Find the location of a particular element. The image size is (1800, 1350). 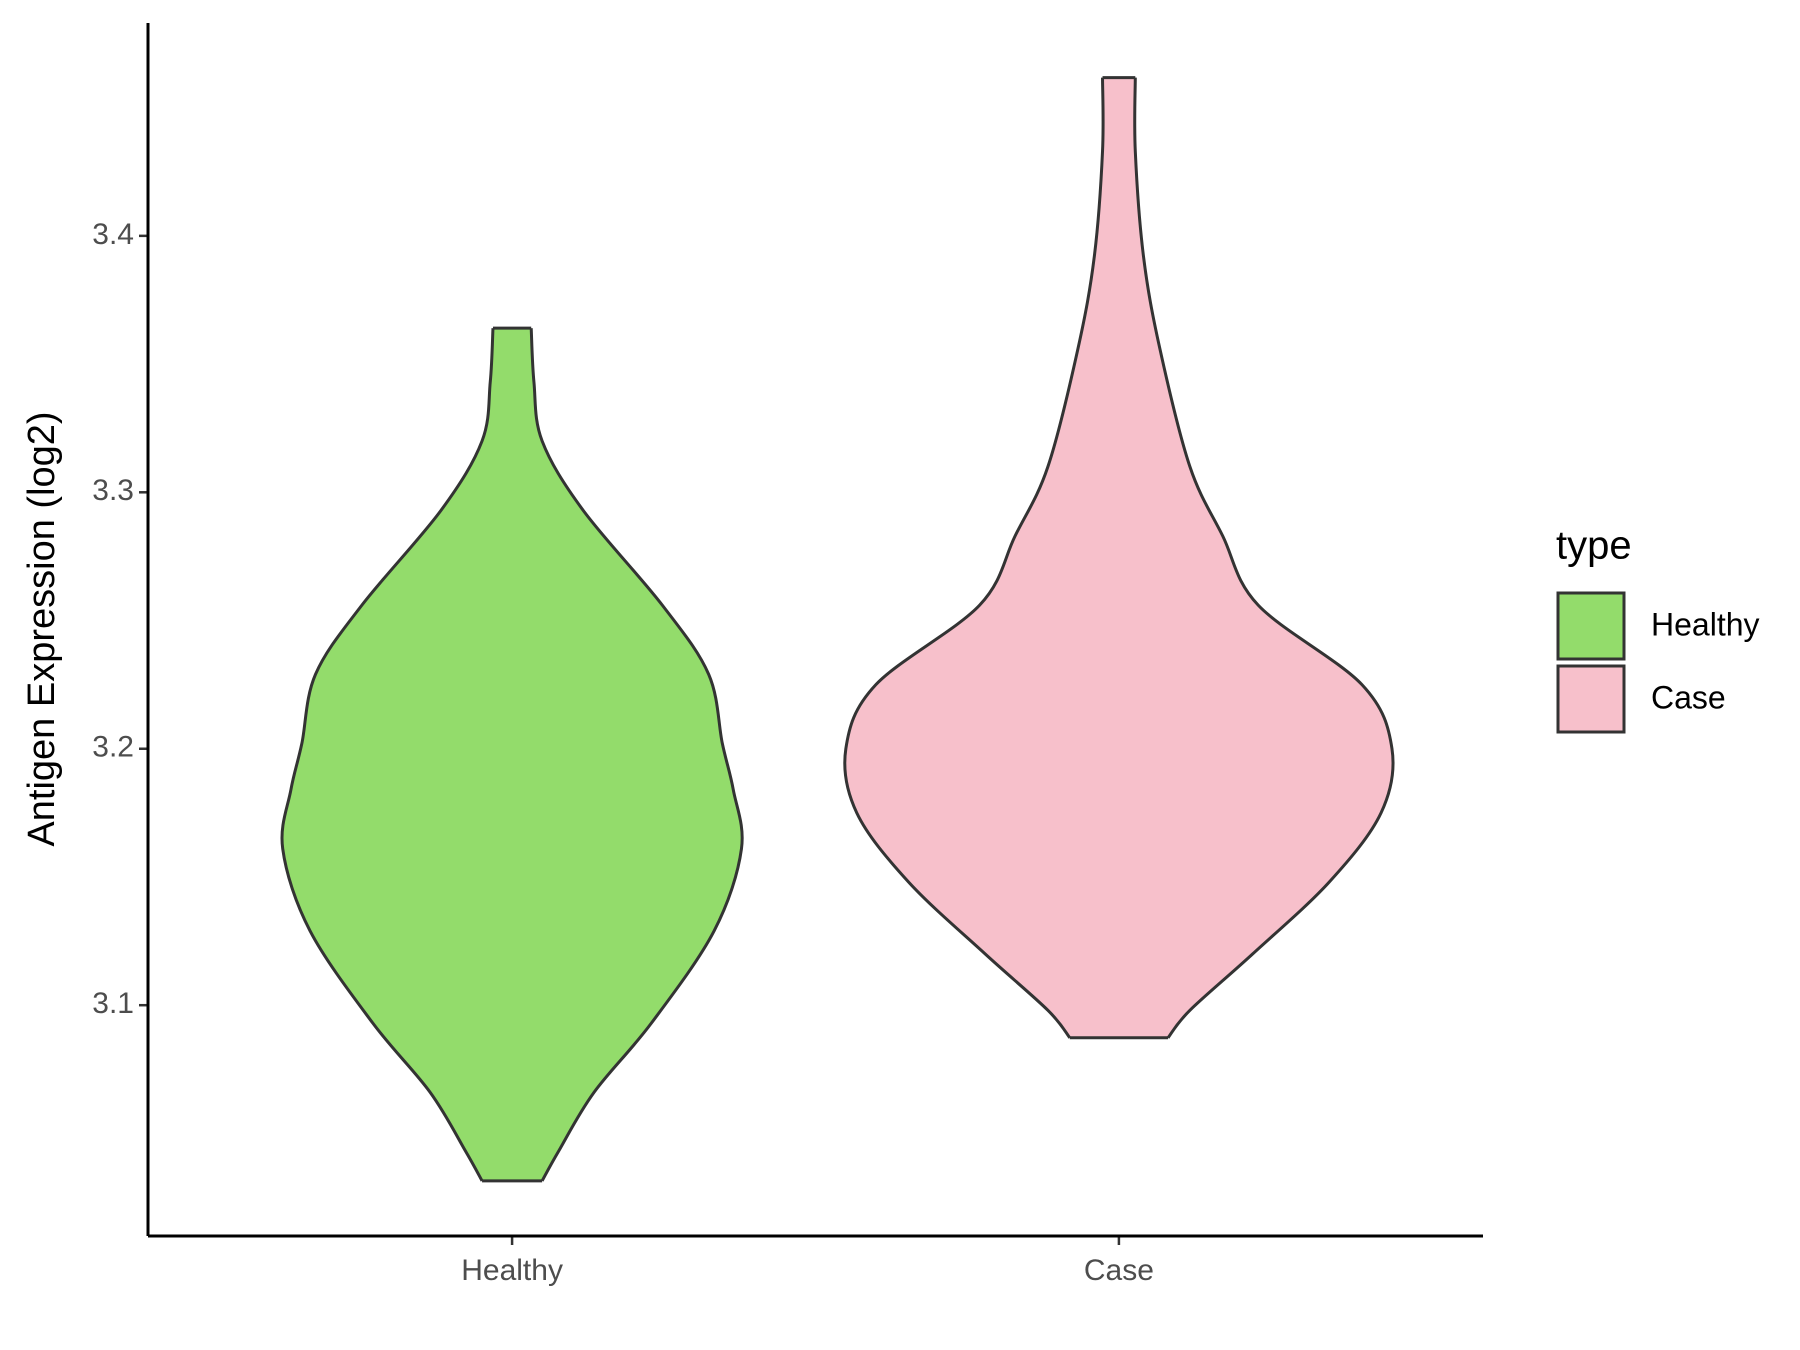

x-tick-label: Healthy is located at coordinates (512, 1270).